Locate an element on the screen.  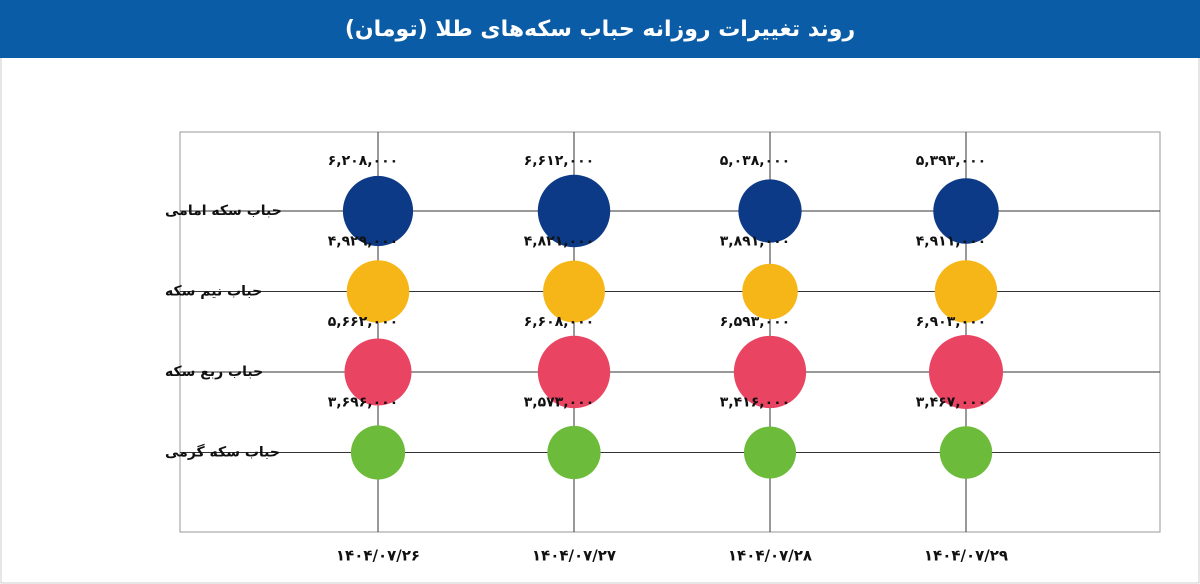
x-tick-label: ۱۴۰۴/۰۷/۲۷ is located at coordinates (574, 556).